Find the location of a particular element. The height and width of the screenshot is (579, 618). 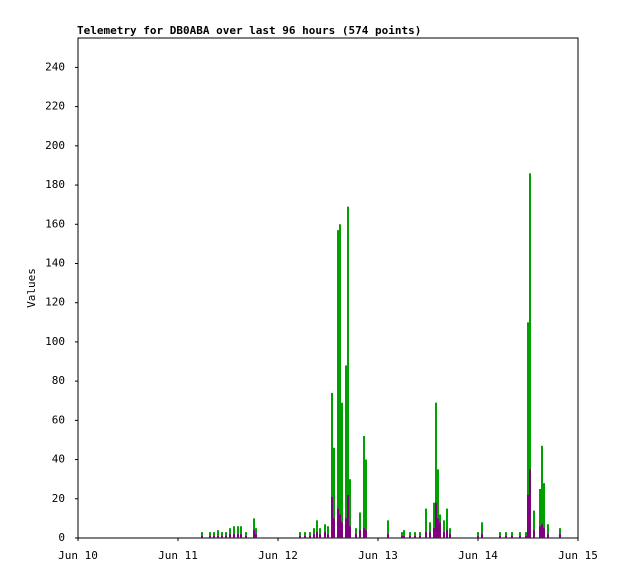

y-tick-label: 80 is located at coordinates (58, 380).